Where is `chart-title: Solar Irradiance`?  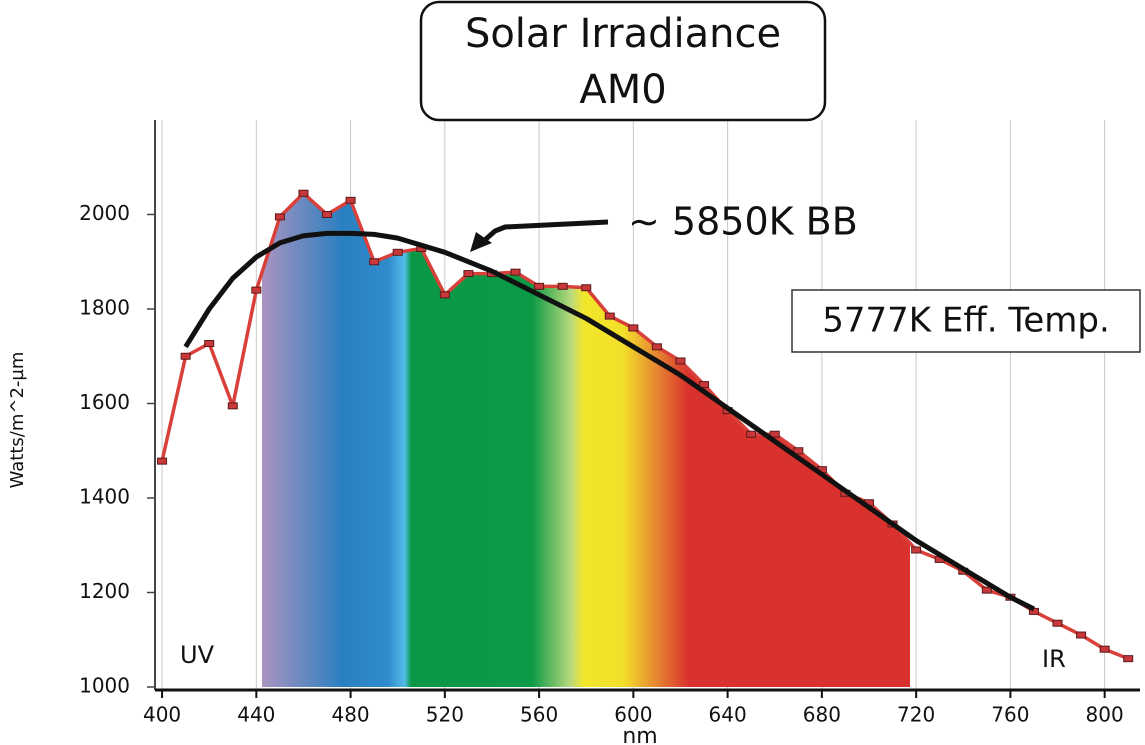
chart-title: Solar Irradiance is located at coordinates (623, 34).